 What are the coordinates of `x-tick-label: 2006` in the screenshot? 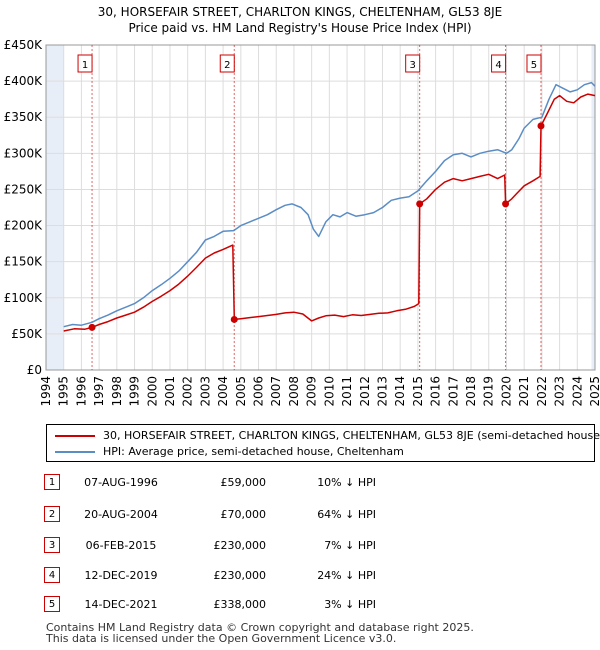 It's located at (259, 391).